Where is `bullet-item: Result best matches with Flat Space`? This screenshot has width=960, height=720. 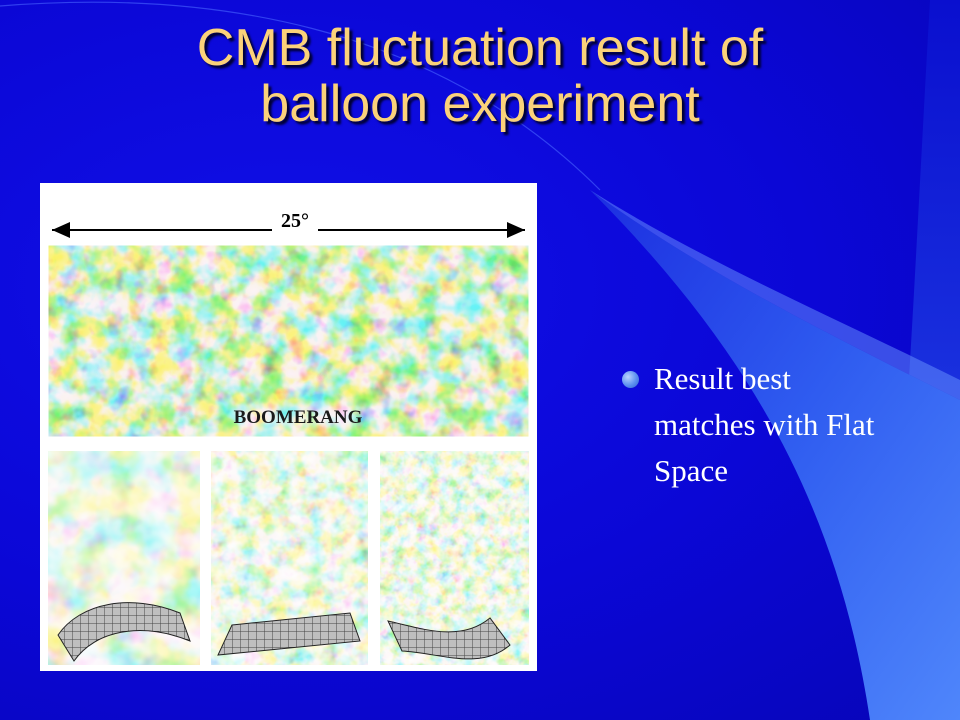
bullet-item: Result best matches with Flat Space is located at coordinates (752, 425).